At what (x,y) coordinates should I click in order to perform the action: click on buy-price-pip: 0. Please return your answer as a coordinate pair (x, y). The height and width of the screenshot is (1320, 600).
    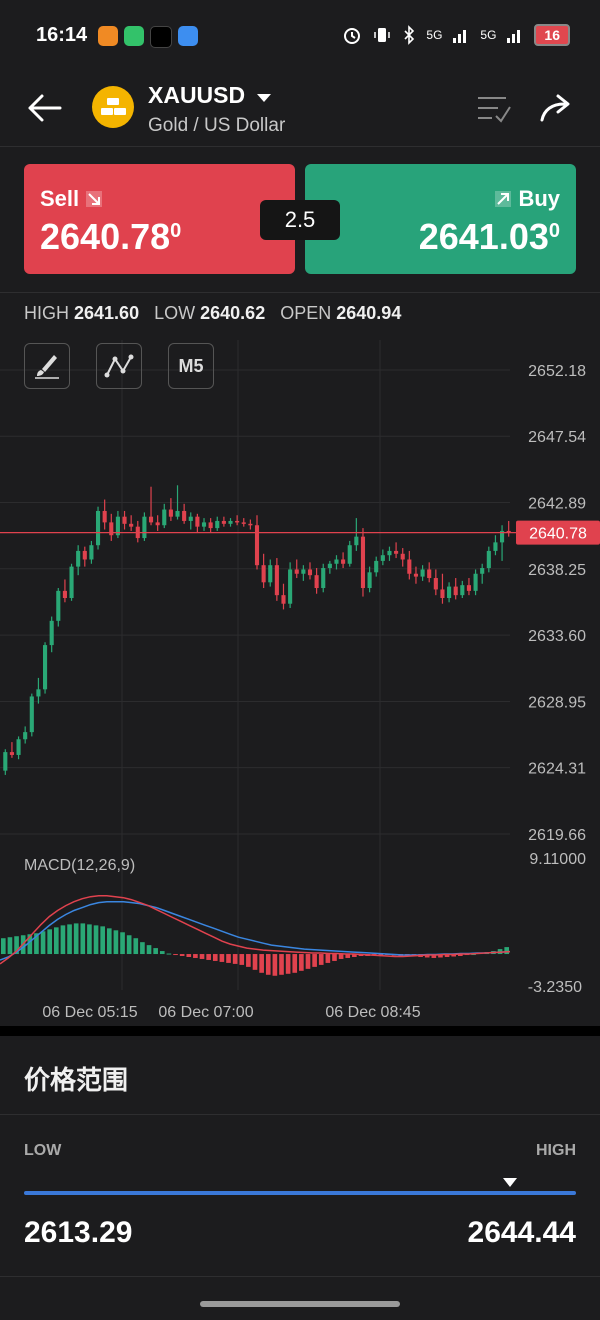
    Looking at the image, I should click on (554, 231).